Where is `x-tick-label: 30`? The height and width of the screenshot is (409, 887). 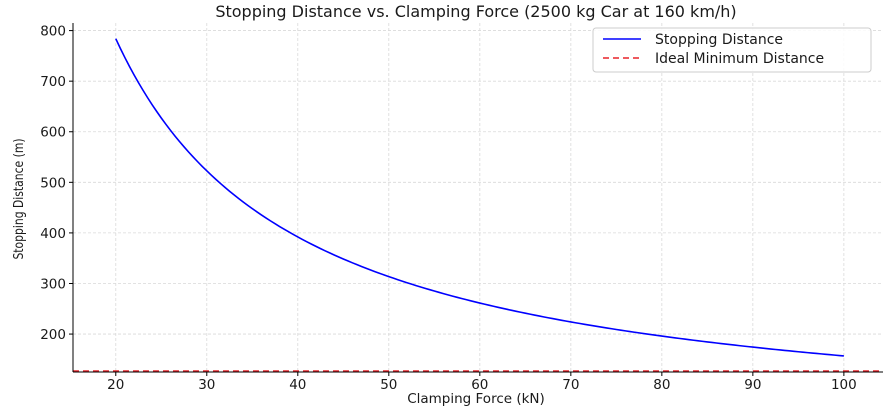
x-tick-label: 30 is located at coordinates (206, 385).